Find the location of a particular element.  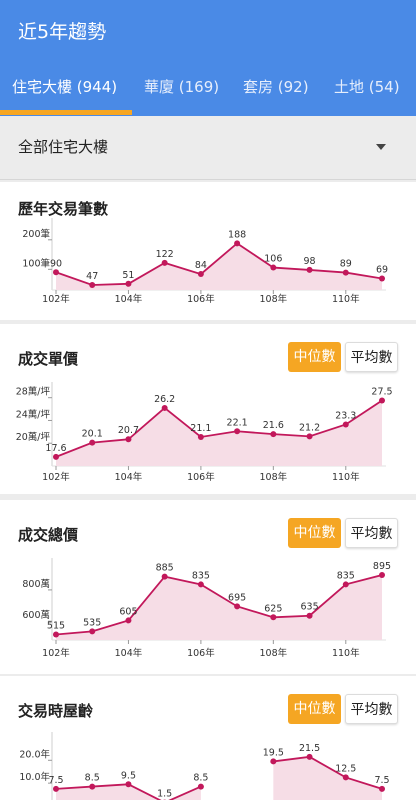

data-label: 835 is located at coordinates (346, 575).